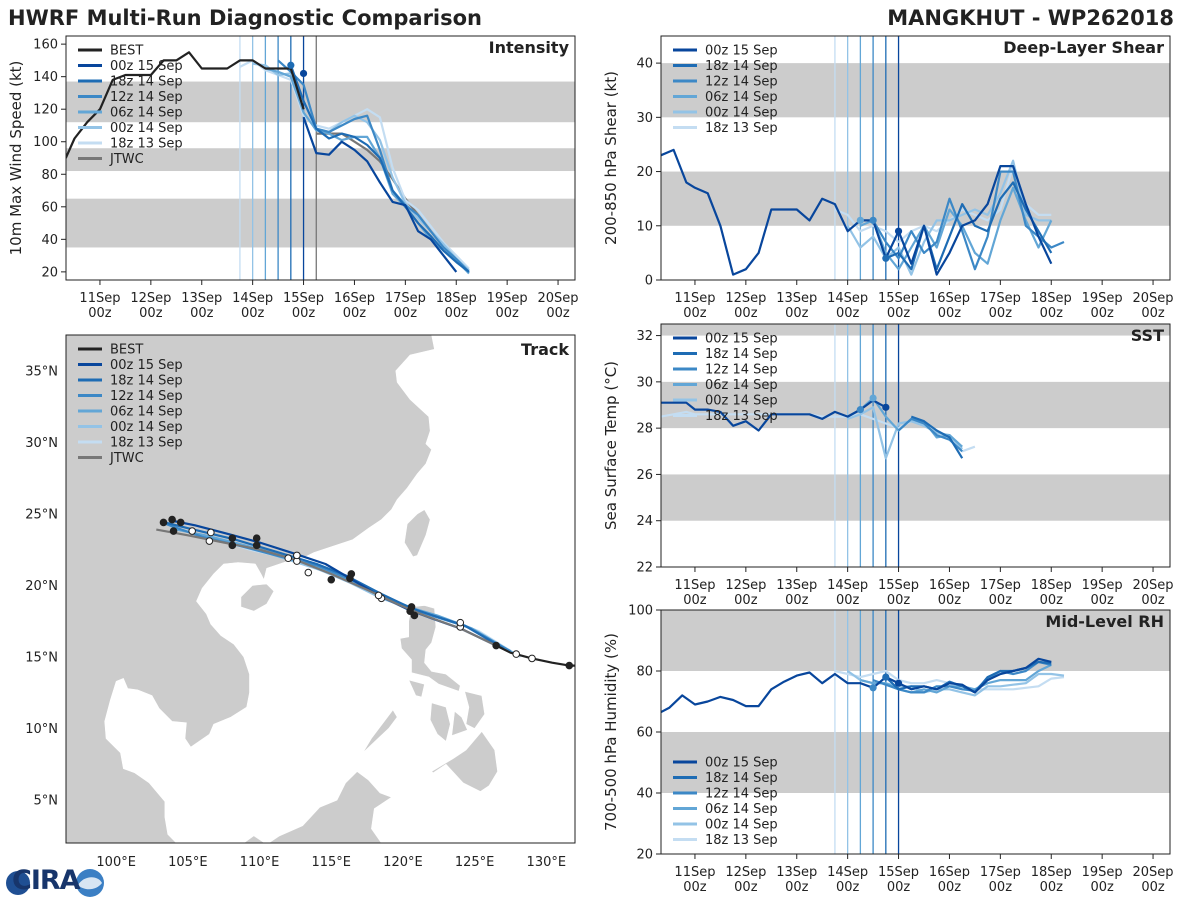  What do you see at coordinates (644, 794) in the screenshot?
I see `y-tick-label: 40` at bounding box center [644, 794].